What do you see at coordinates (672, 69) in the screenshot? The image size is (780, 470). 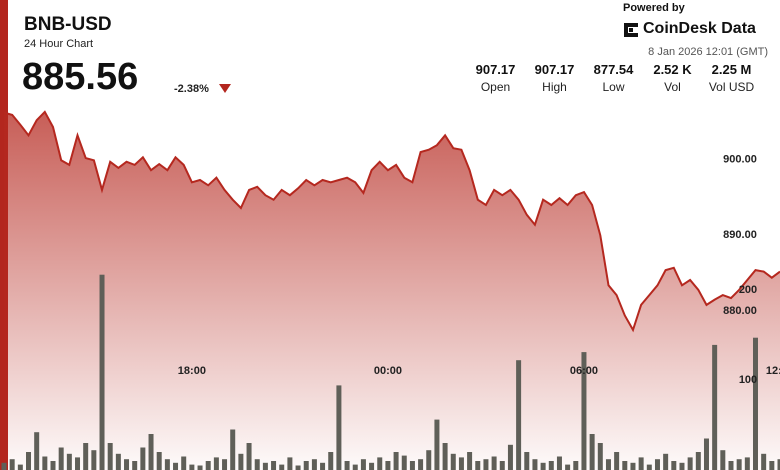 I see `stat-value: 2.52 K` at bounding box center [672, 69].